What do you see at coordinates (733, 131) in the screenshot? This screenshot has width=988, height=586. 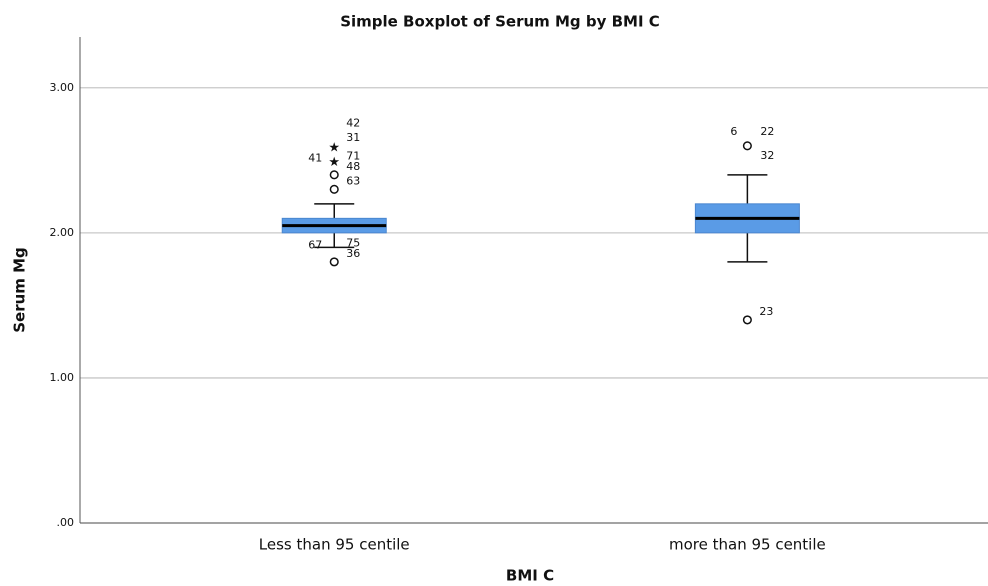 I see `outlier-label: 6` at bounding box center [733, 131].